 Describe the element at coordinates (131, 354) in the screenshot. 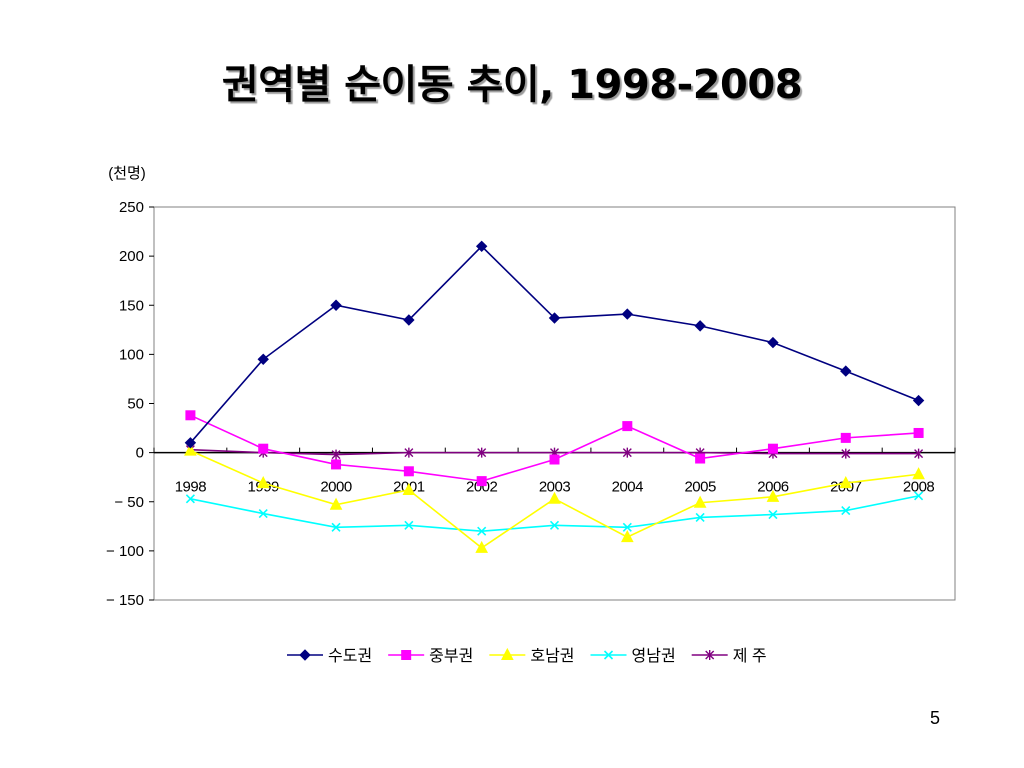

I see `y-tick-label: 100` at that location.